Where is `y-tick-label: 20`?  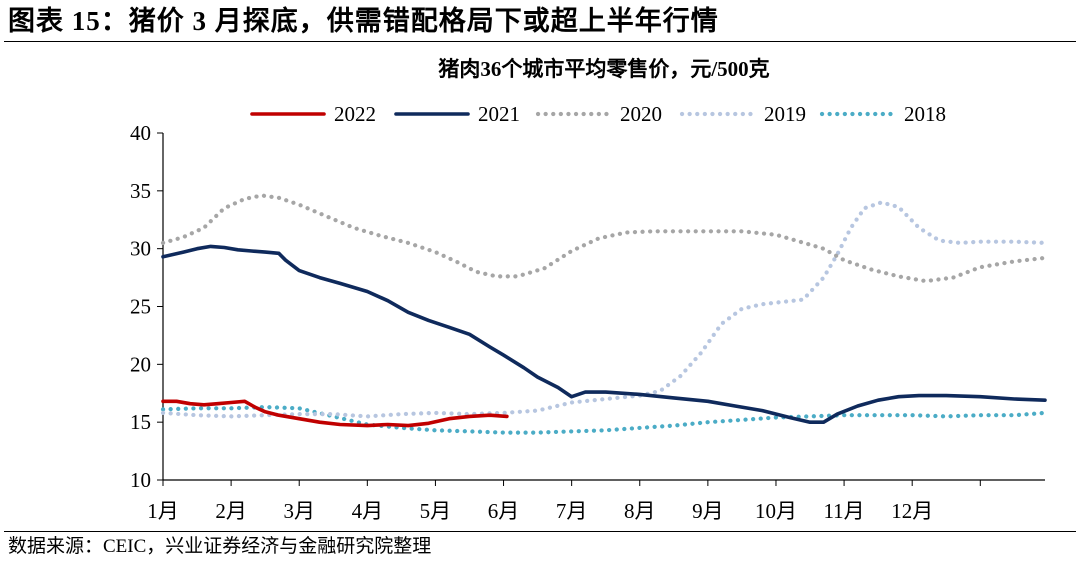
y-tick-label: 20 is located at coordinates (140, 364).